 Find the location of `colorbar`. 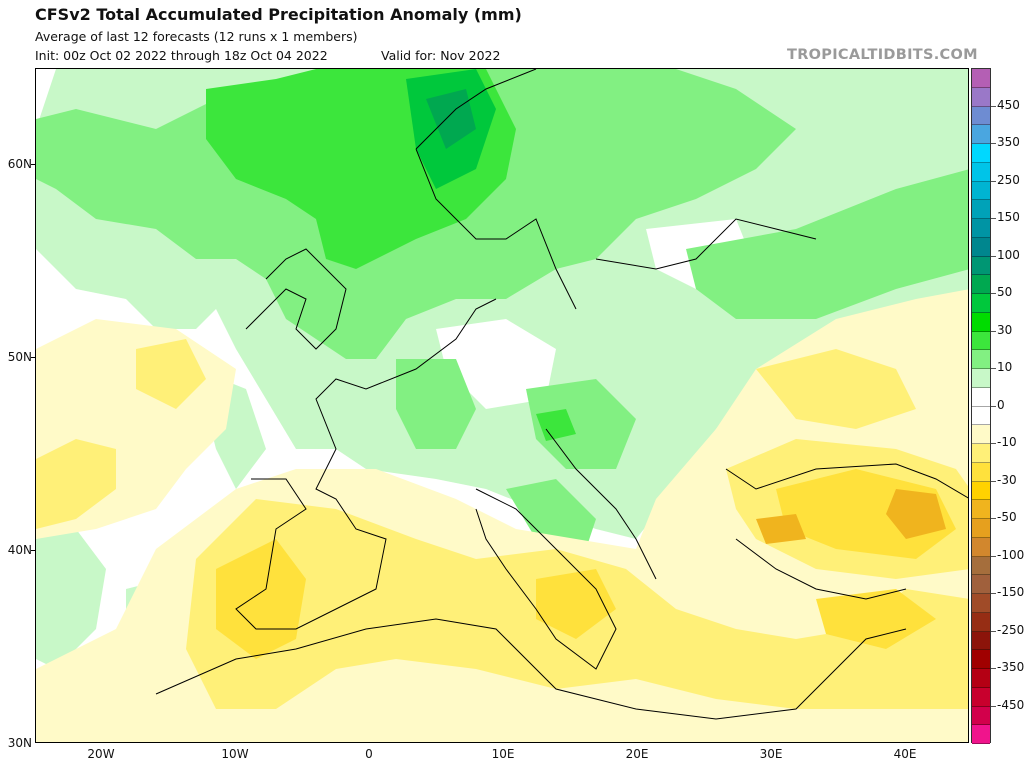

colorbar is located at coordinates (981, 406).